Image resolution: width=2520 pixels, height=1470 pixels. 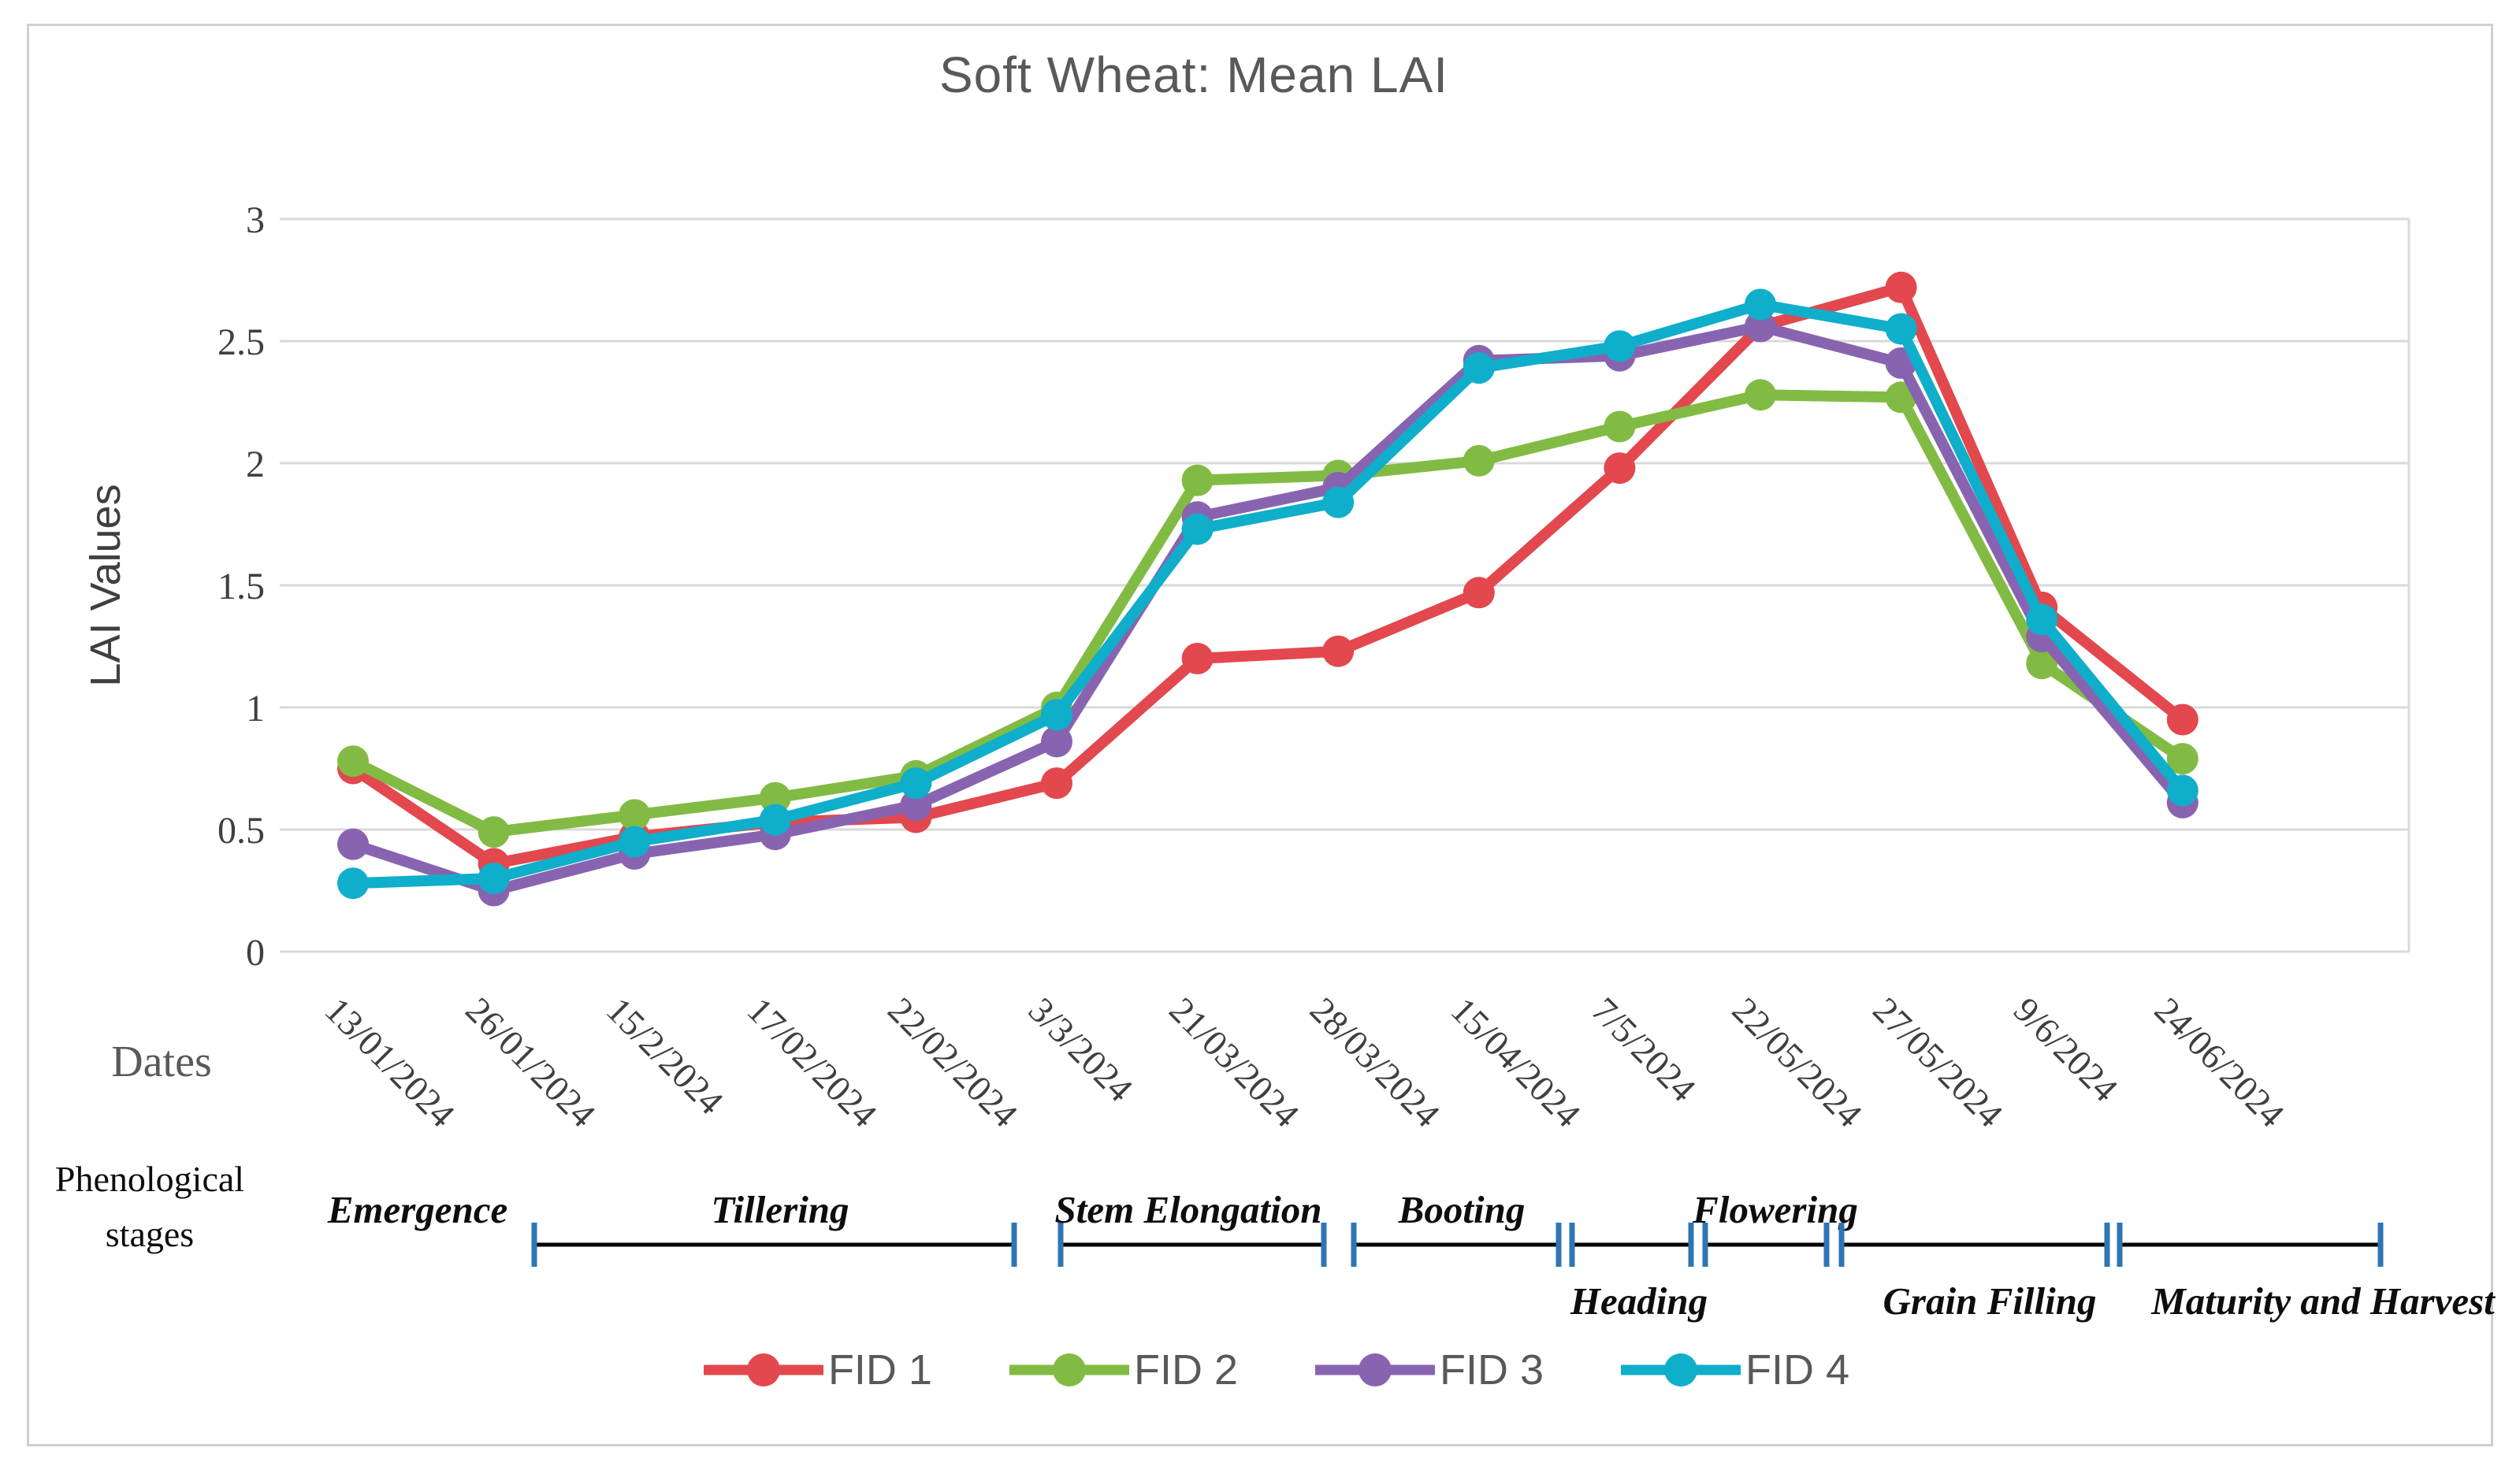 I want to click on stage-label: Maturity and Harvest, so click(x=2323, y=1301).